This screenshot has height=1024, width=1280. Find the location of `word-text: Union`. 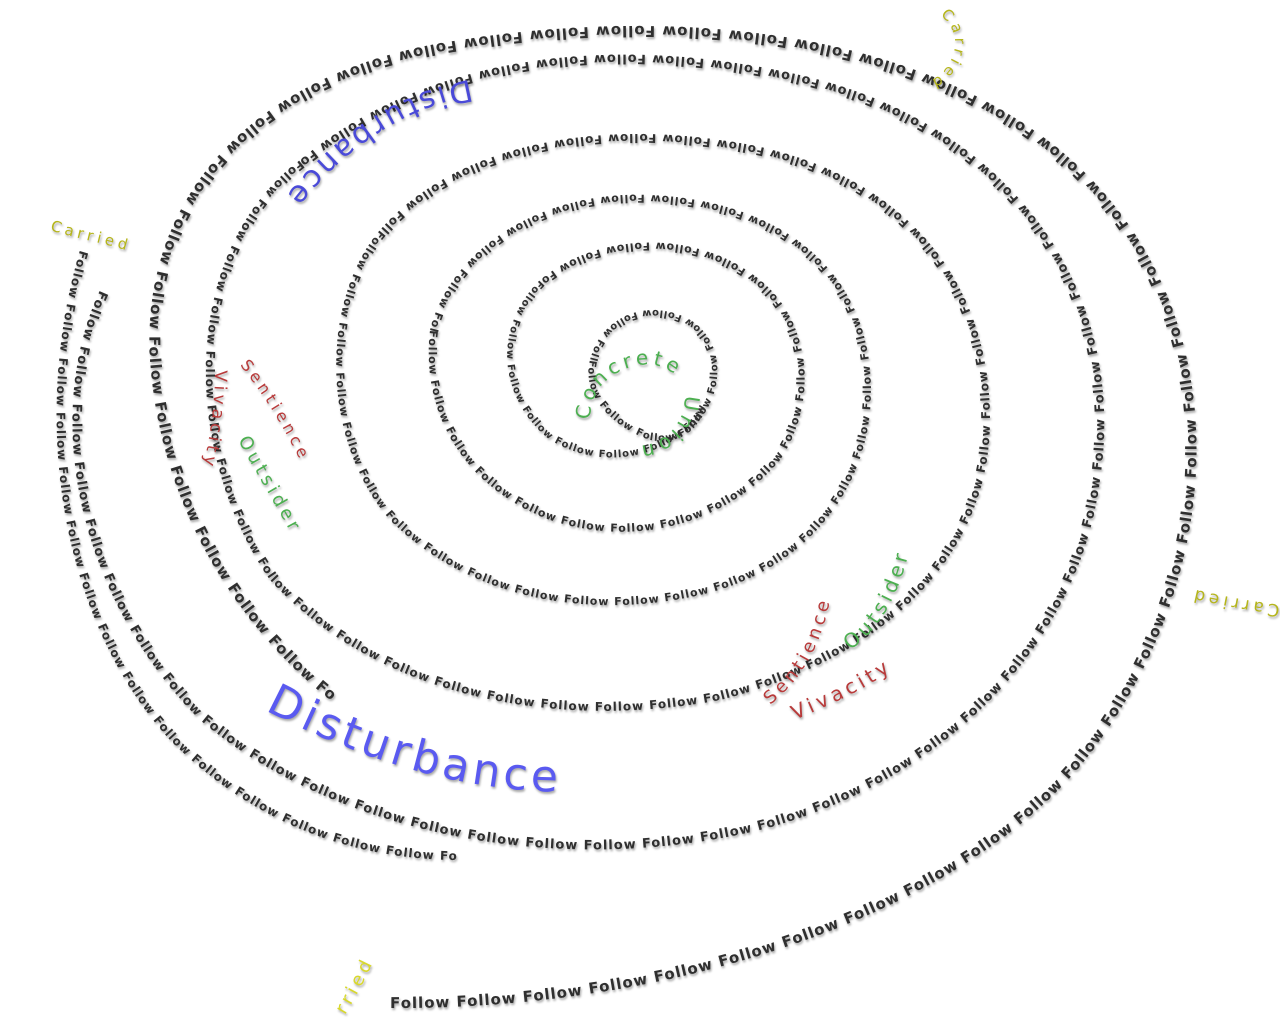

word-text: Union is located at coordinates (668, 429).